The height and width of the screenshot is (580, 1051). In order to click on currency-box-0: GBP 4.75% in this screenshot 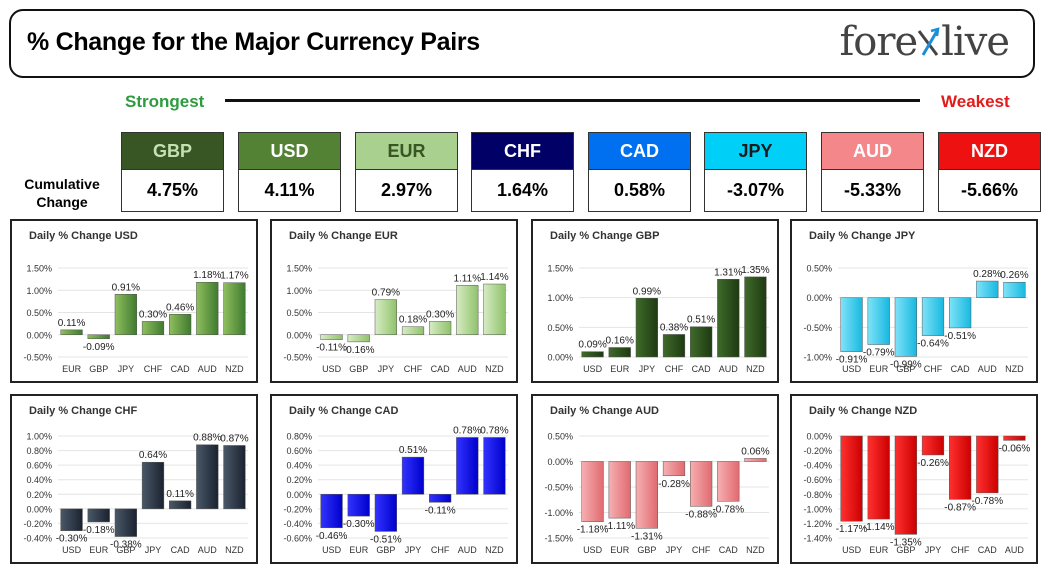, I will do `click(172, 172)`.